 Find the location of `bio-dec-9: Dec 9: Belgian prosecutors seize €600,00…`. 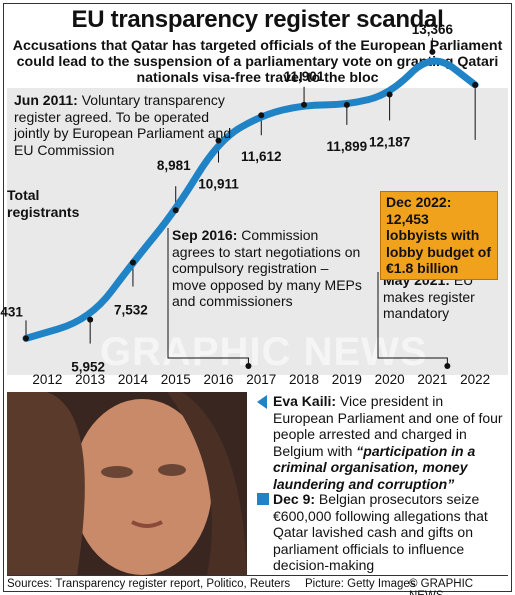

bio-dec-9: Dec 9: Belgian prosecutors seize €600,00… is located at coordinates (382, 532).